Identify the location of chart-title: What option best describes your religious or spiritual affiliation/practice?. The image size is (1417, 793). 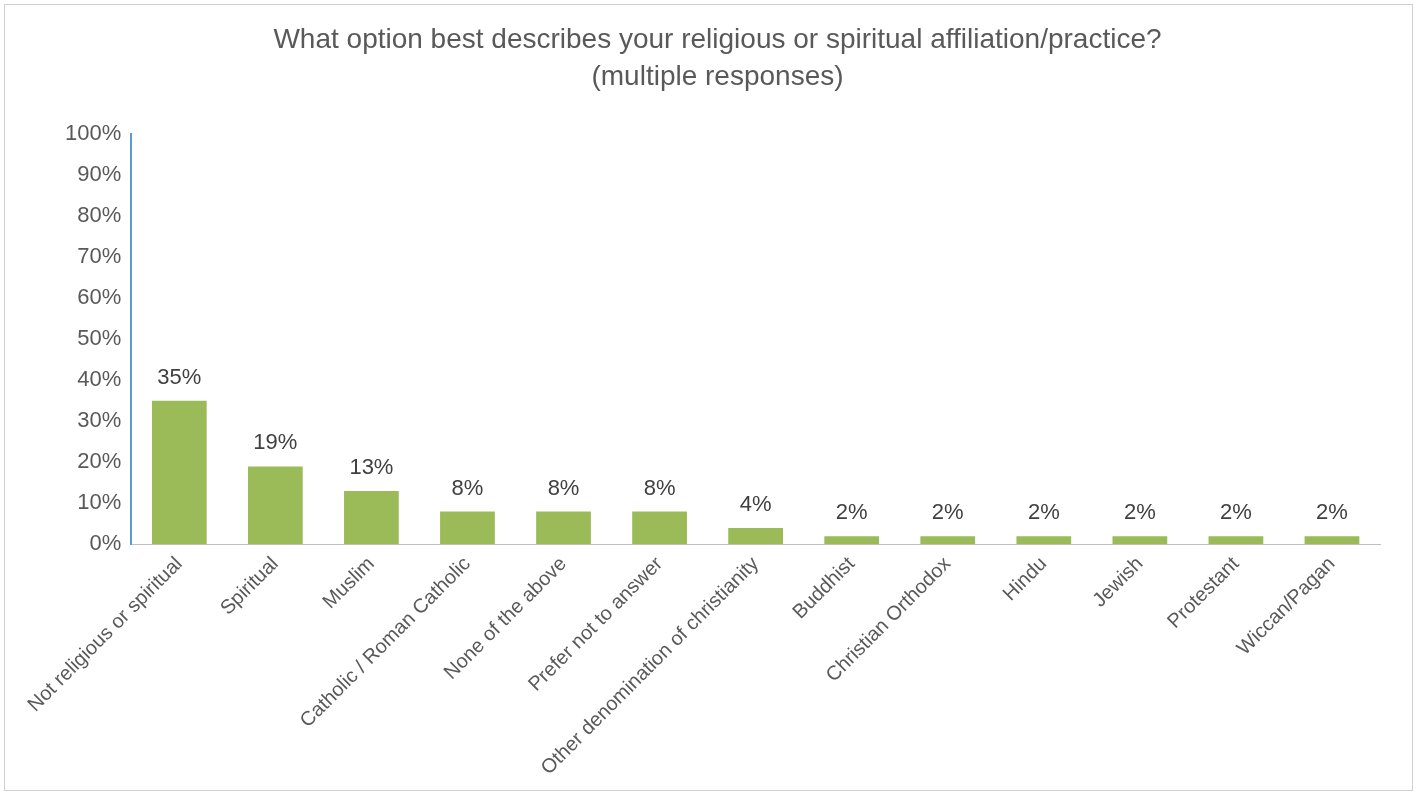
(717, 38).